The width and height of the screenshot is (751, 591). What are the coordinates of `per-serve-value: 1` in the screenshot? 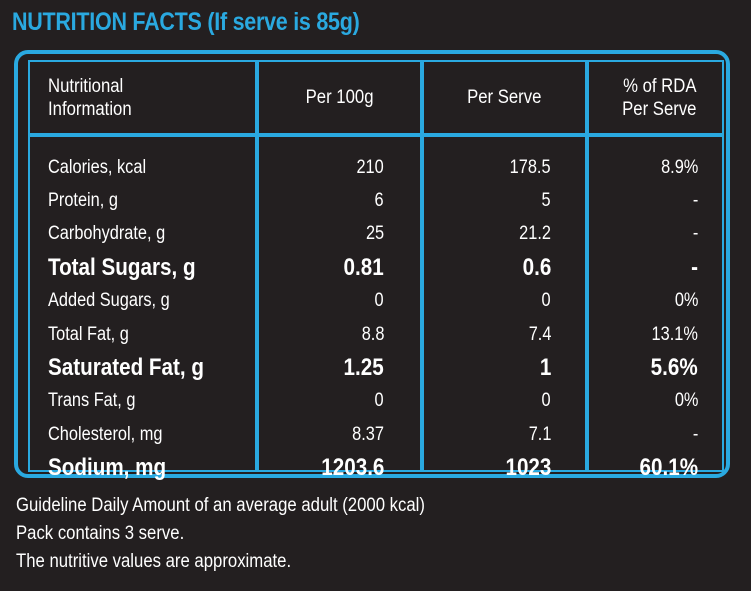 It's located at (545, 368).